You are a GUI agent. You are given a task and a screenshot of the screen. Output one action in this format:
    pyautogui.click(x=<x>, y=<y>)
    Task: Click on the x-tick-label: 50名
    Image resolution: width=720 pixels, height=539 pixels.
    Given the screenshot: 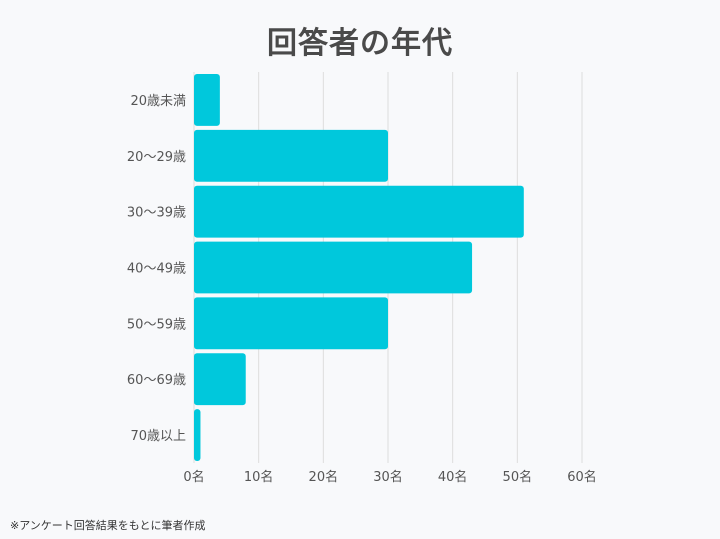 What is the action you would take?
    pyautogui.click(x=518, y=477)
    